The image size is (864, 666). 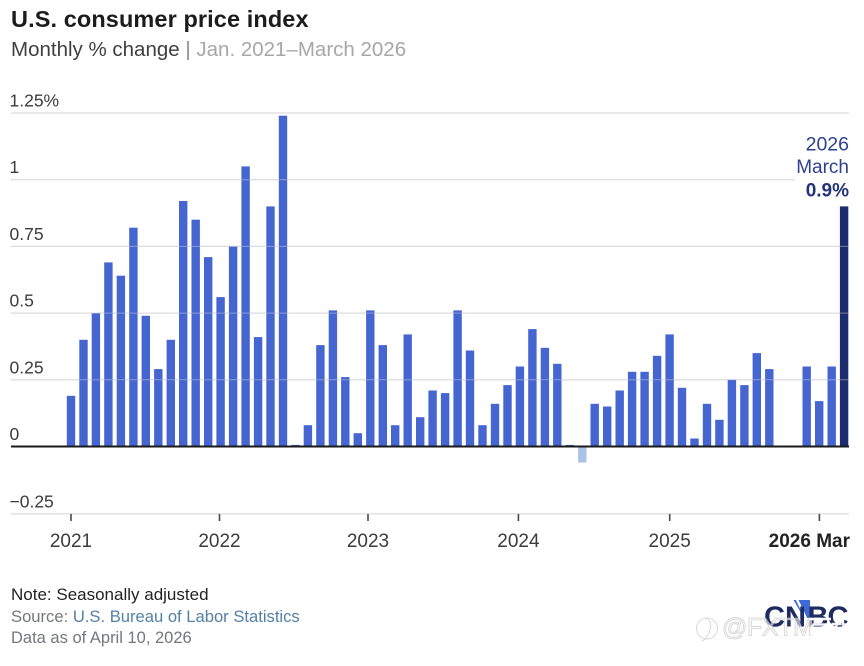 What do you see at coordinates (518, 541) in the screenshot?
I see `svg-text: 2024` at bounding box center [518, 541].